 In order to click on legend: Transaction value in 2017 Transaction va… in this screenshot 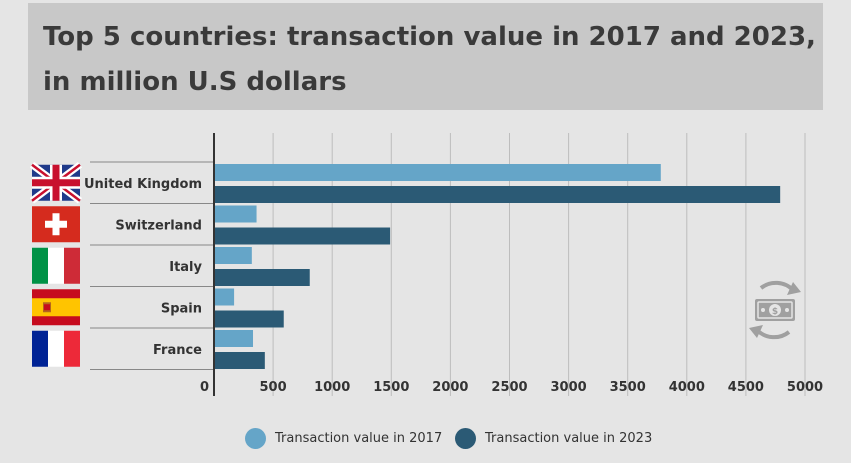, I will do `click(425, 439)`.